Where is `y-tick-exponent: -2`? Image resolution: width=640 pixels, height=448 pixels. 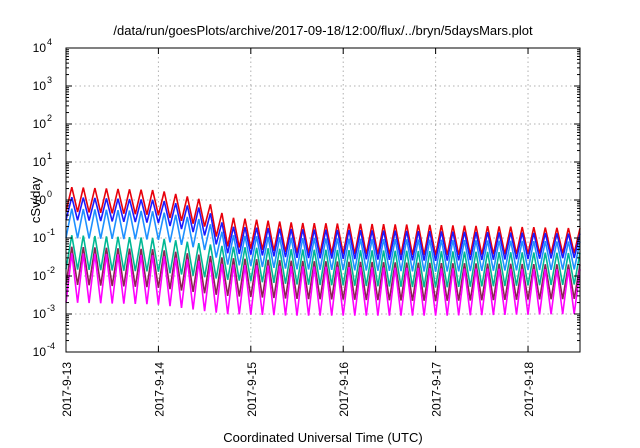
y-tick-exponent: -2 is located at coordinates (51, 270).